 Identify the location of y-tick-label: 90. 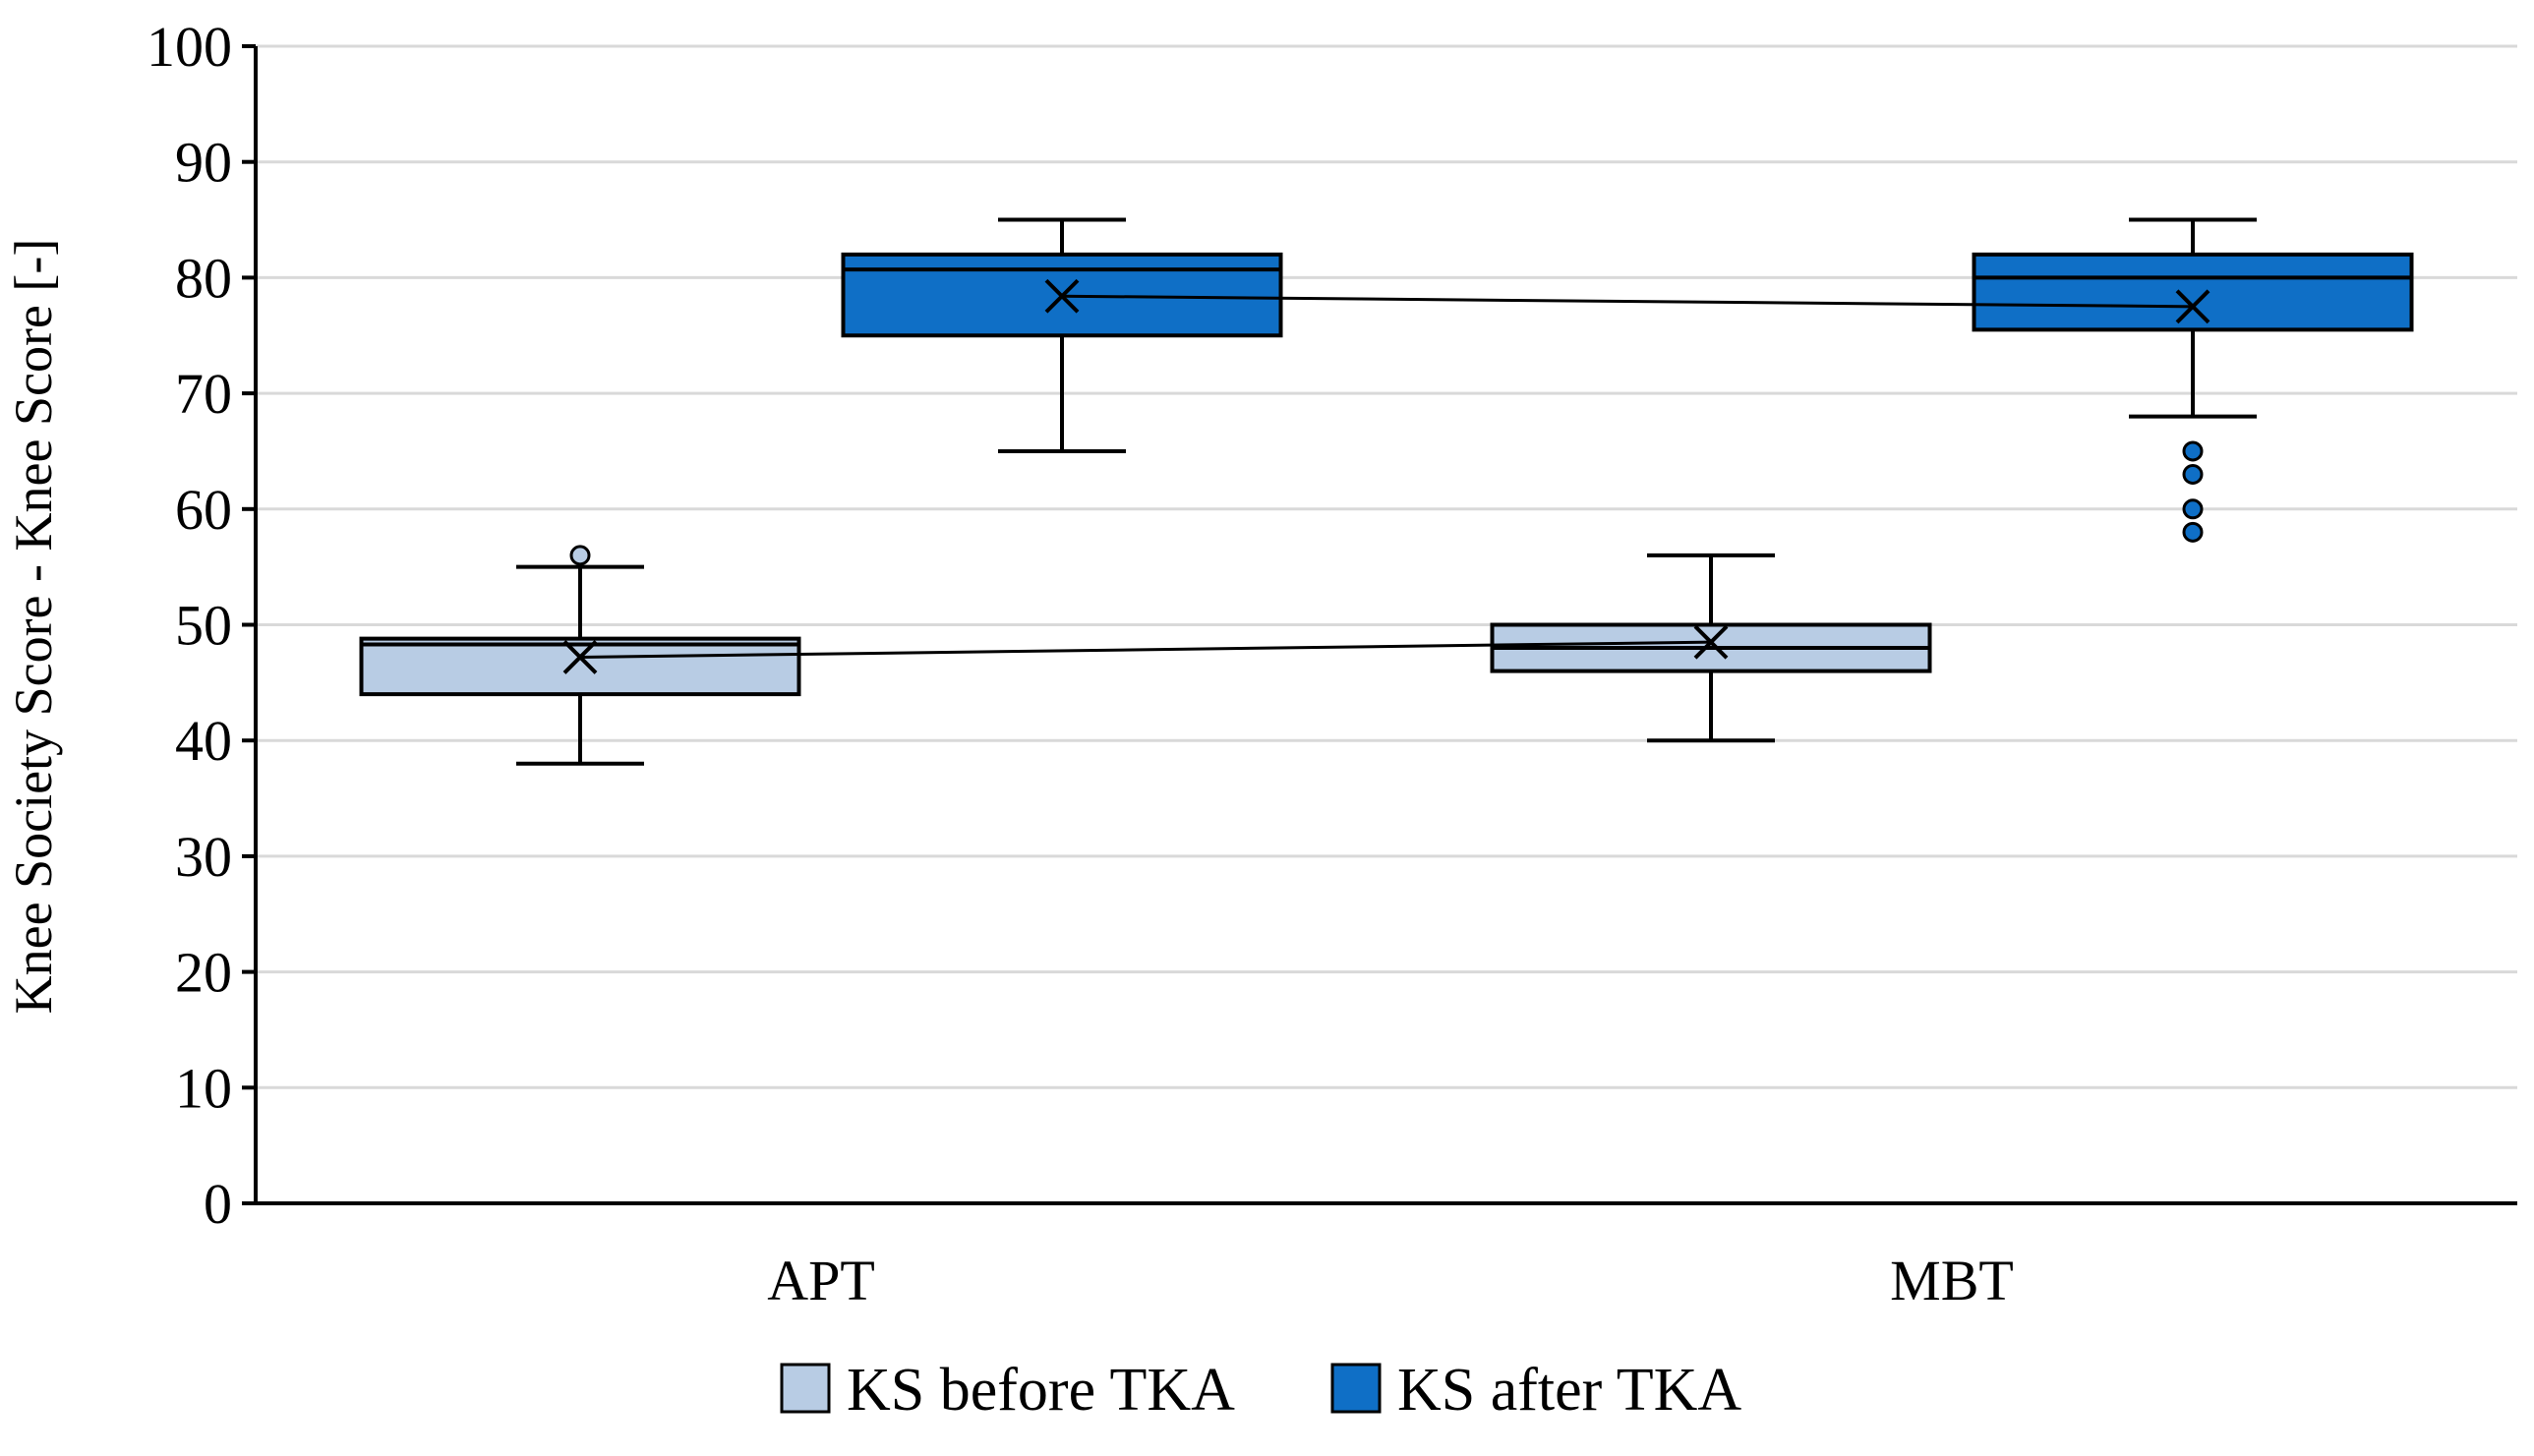
(203, 163).